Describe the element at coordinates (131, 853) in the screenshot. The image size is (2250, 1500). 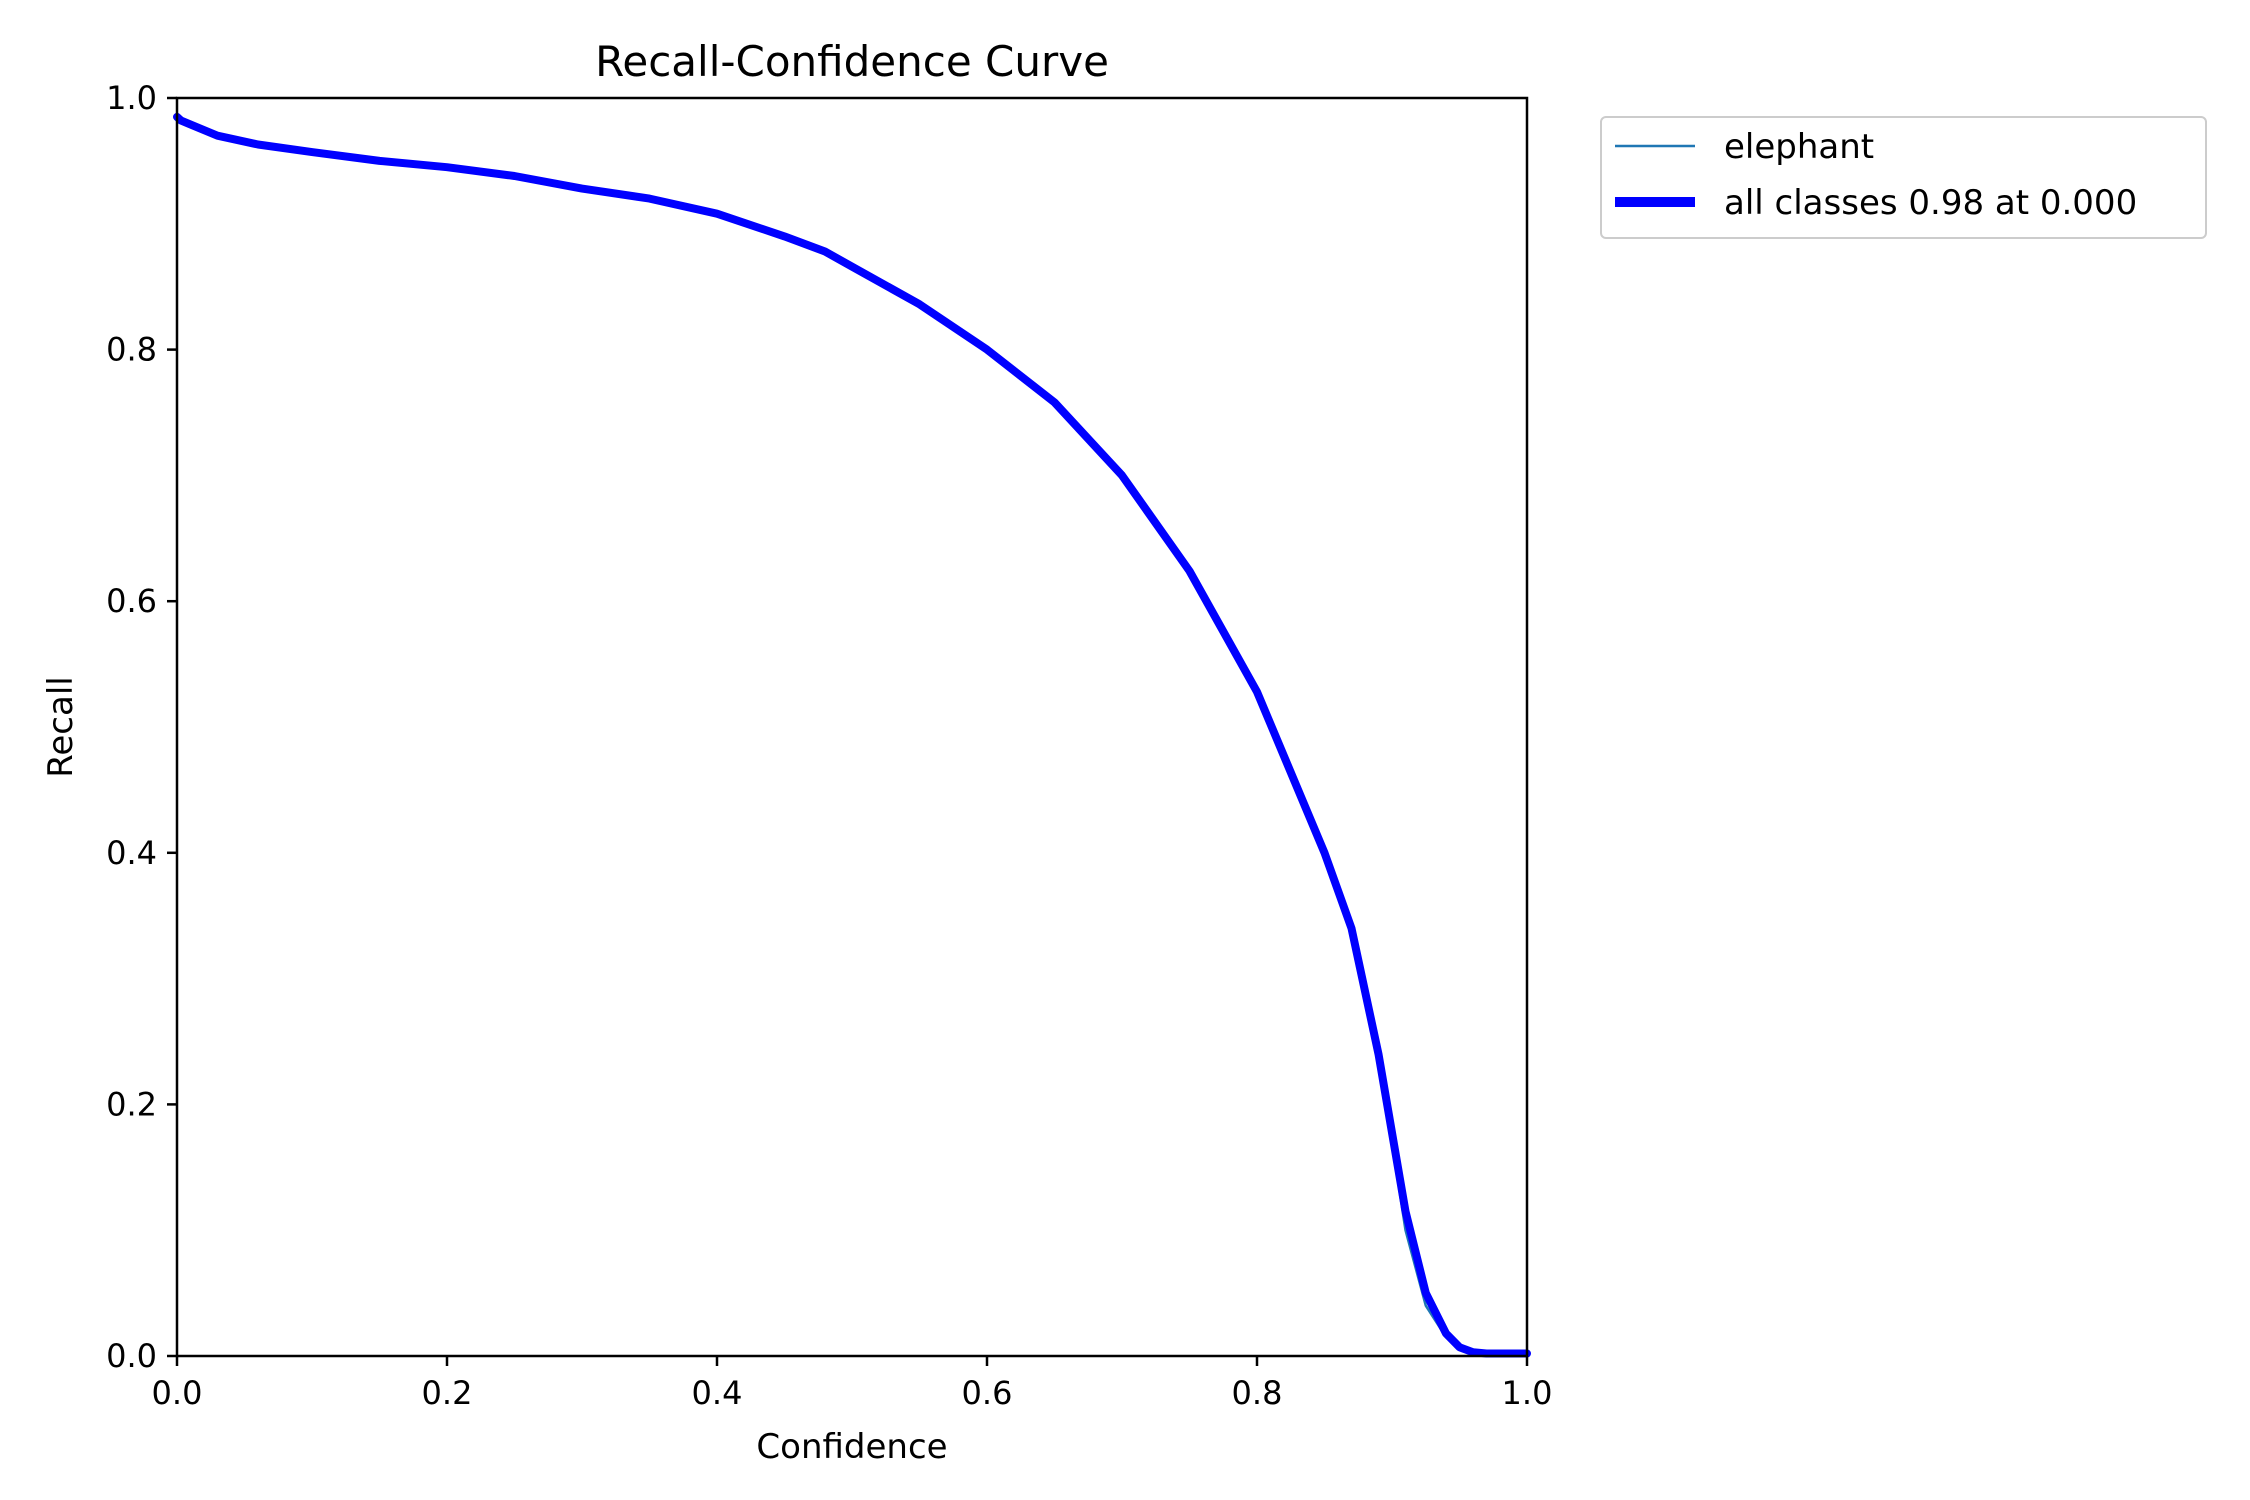
I see `y-tick-label: 0.4` at that location.